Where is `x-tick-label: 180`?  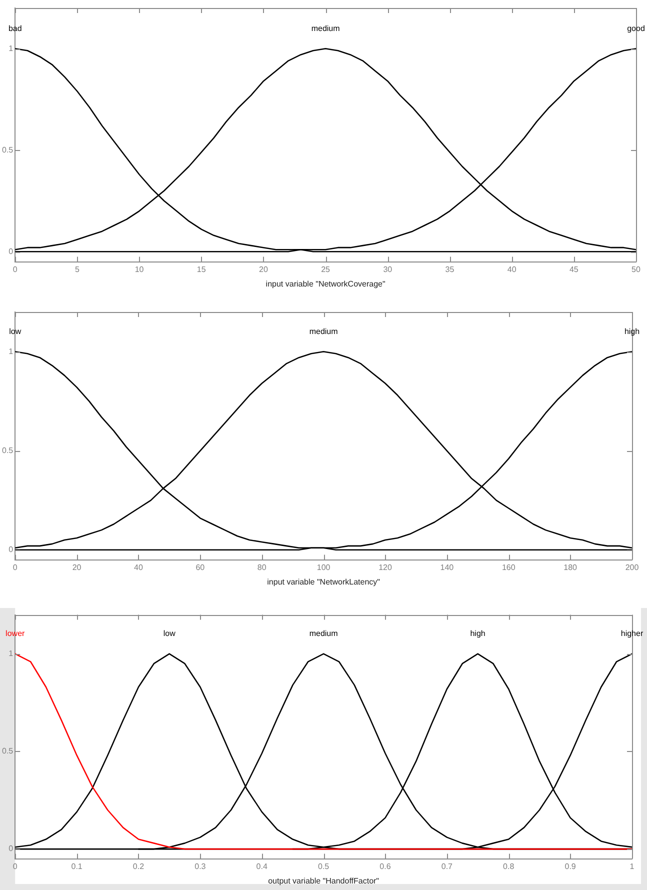
x-tick-label: 180 is located at coordinates (571, 567).